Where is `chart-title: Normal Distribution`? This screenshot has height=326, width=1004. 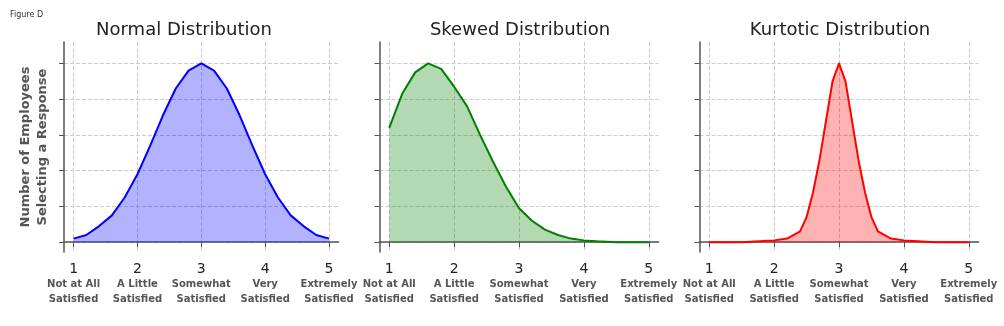
chart-title: Normal Distribution is located at coordinates (184, 28).